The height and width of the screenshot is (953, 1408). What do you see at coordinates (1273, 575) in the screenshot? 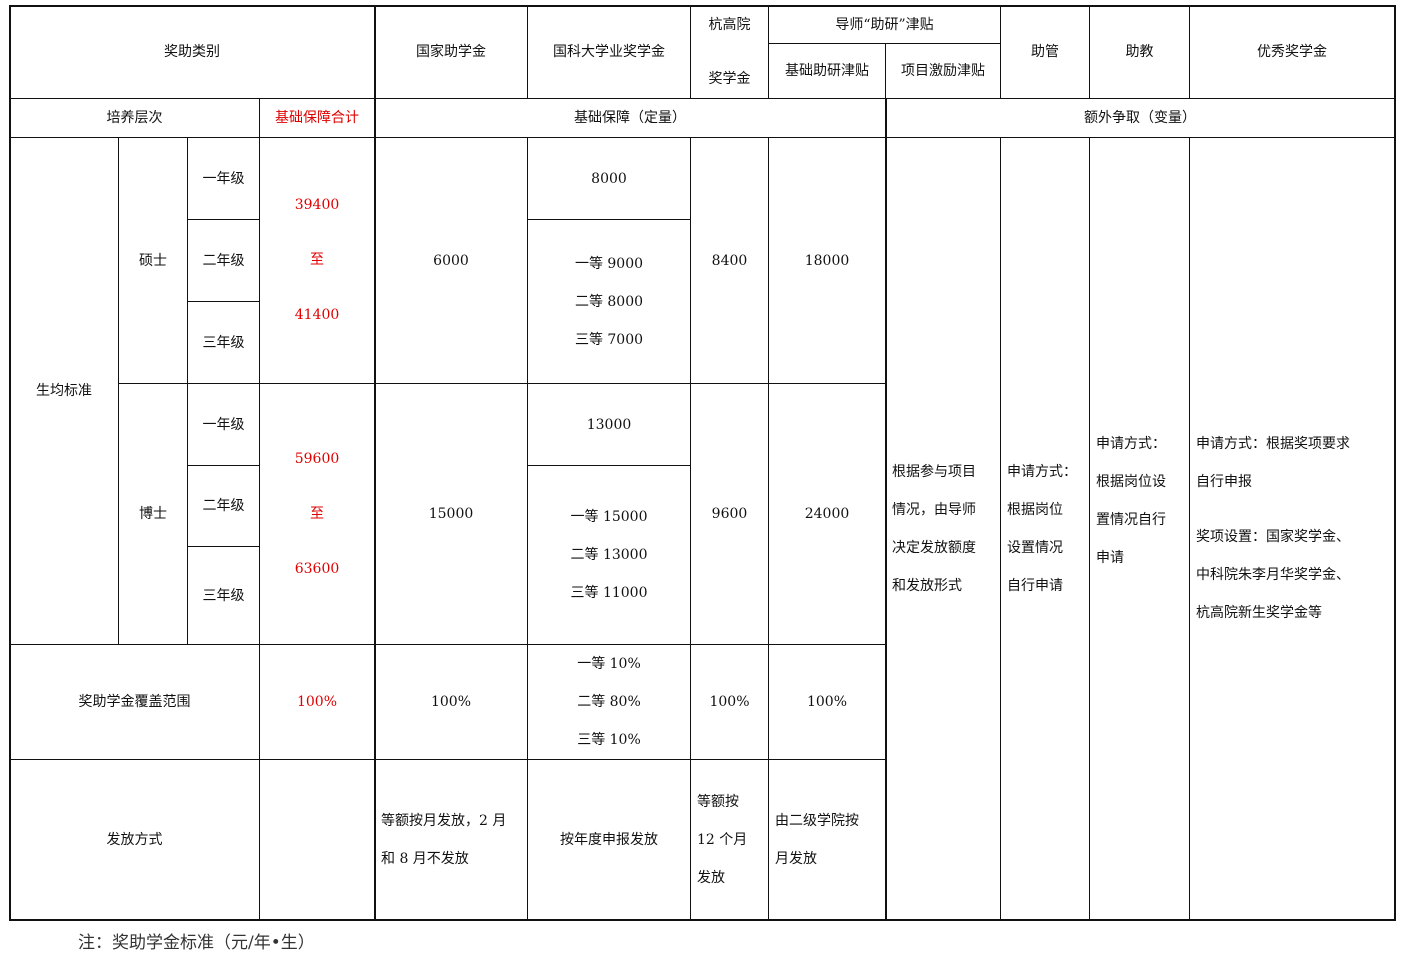
I see `cell-text: 中科院朱李月华奖学金、` at bounding box center [1273, 575].